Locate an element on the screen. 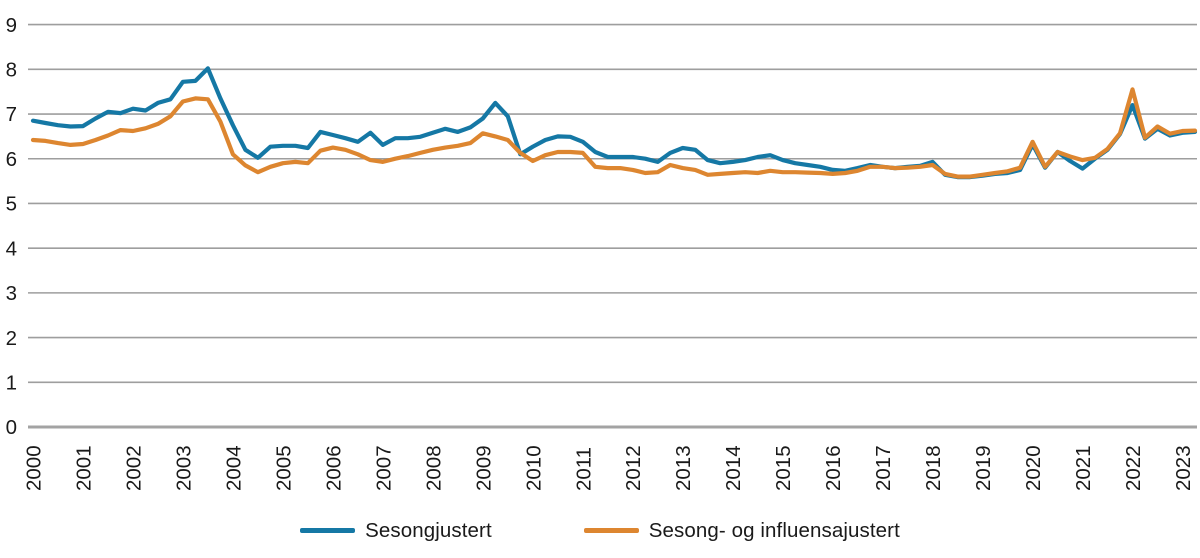 The width and height of the screenshot is (1200, 558). legend-item-sesongjustert: Sesongjustert is located at coordinates (396, 531).